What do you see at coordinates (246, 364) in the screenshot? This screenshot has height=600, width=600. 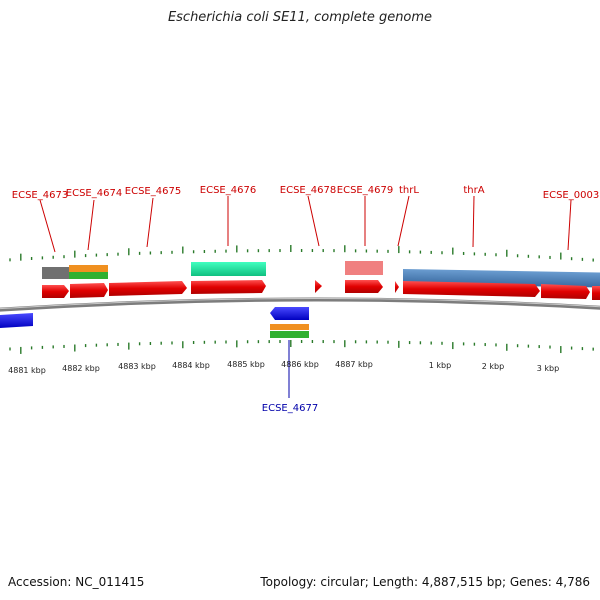 I see `scale-label: 4885 kbp` at bounding box center [246, 364].